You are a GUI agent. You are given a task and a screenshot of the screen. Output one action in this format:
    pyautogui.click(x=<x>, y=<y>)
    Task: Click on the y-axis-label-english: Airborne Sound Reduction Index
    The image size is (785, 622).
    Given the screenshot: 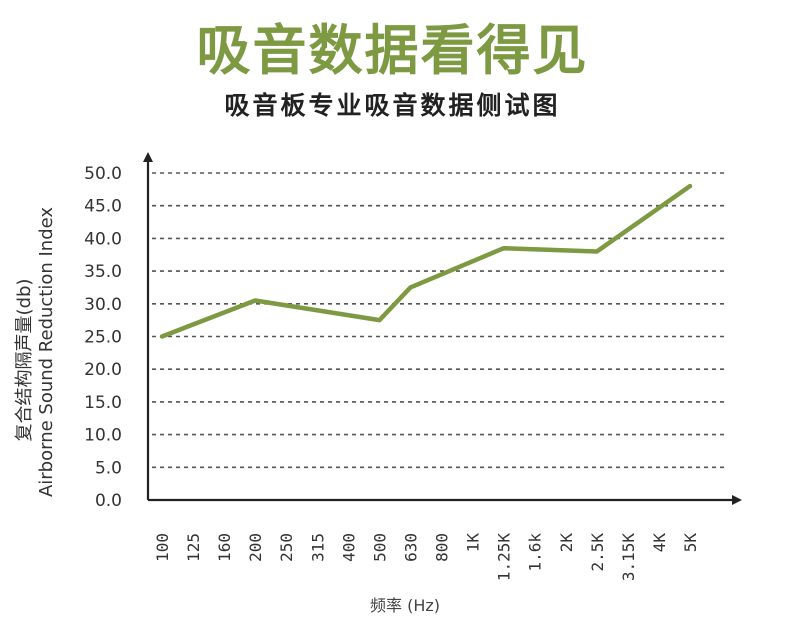 What is the action you would take?
    pyautogui.click(x=46, y=352)
    